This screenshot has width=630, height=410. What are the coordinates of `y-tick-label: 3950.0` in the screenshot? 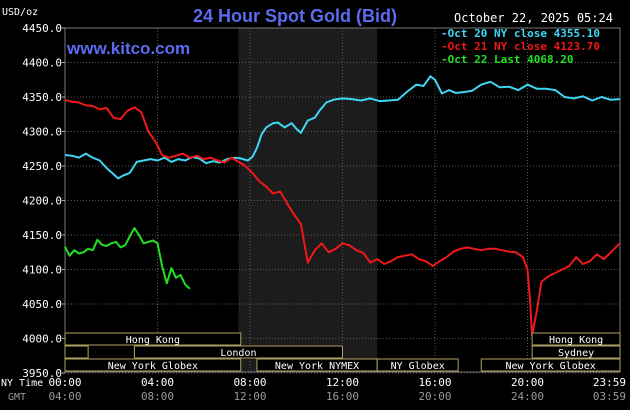 It's located at (42, 373).